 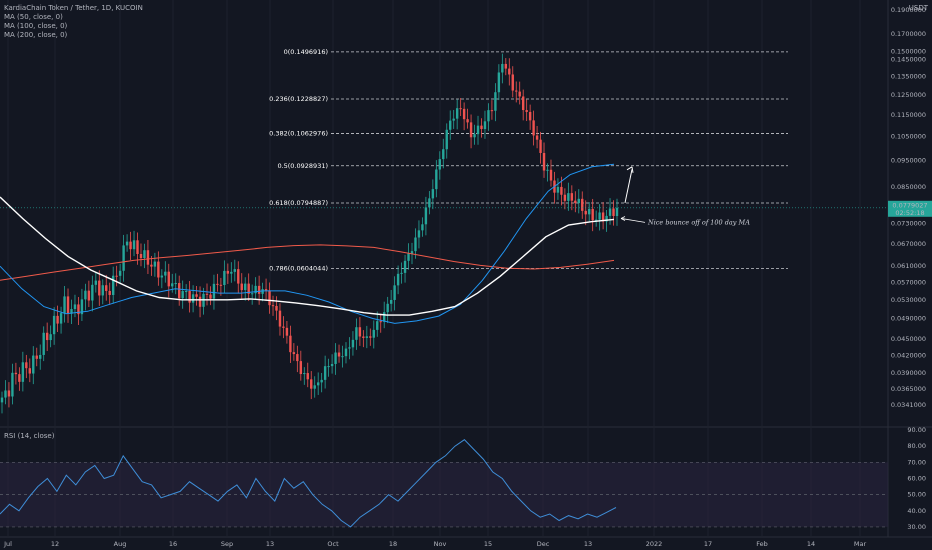 What do you see at coordinates (908, 160) in the screenshot?
I see `price-tick-label: 0.0950000` at bounding box center [908, 160].